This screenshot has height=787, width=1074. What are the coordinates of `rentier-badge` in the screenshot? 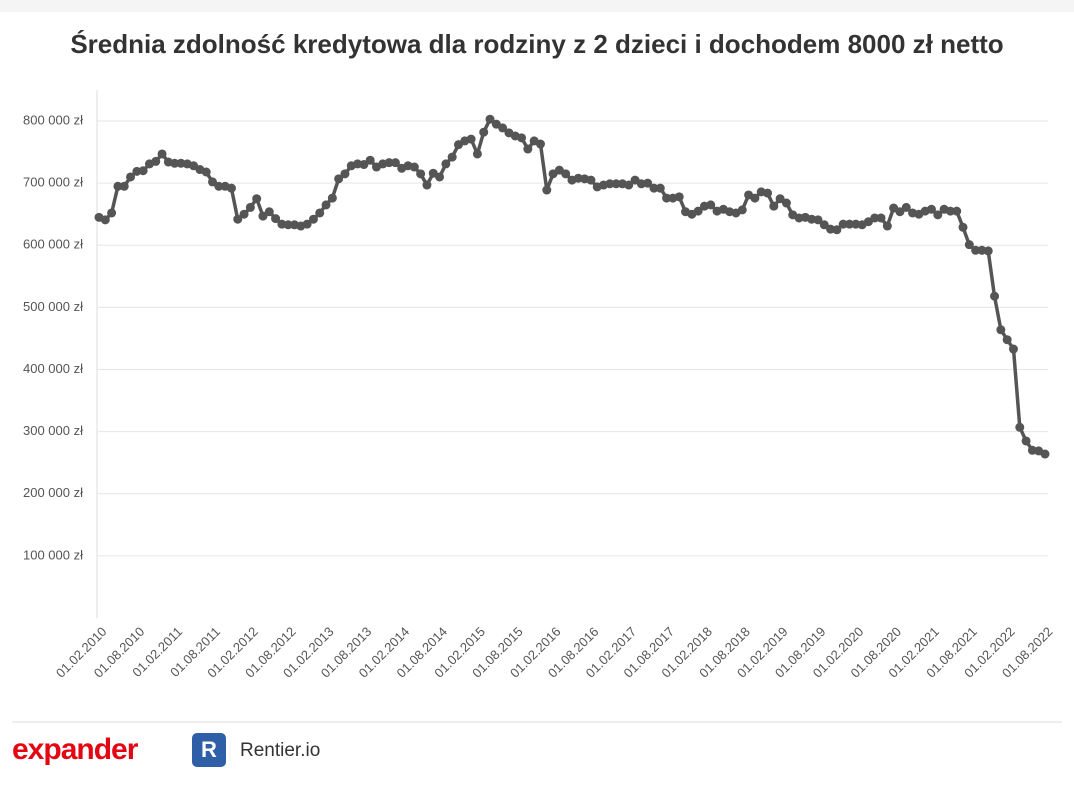 It's located at (209, 750).